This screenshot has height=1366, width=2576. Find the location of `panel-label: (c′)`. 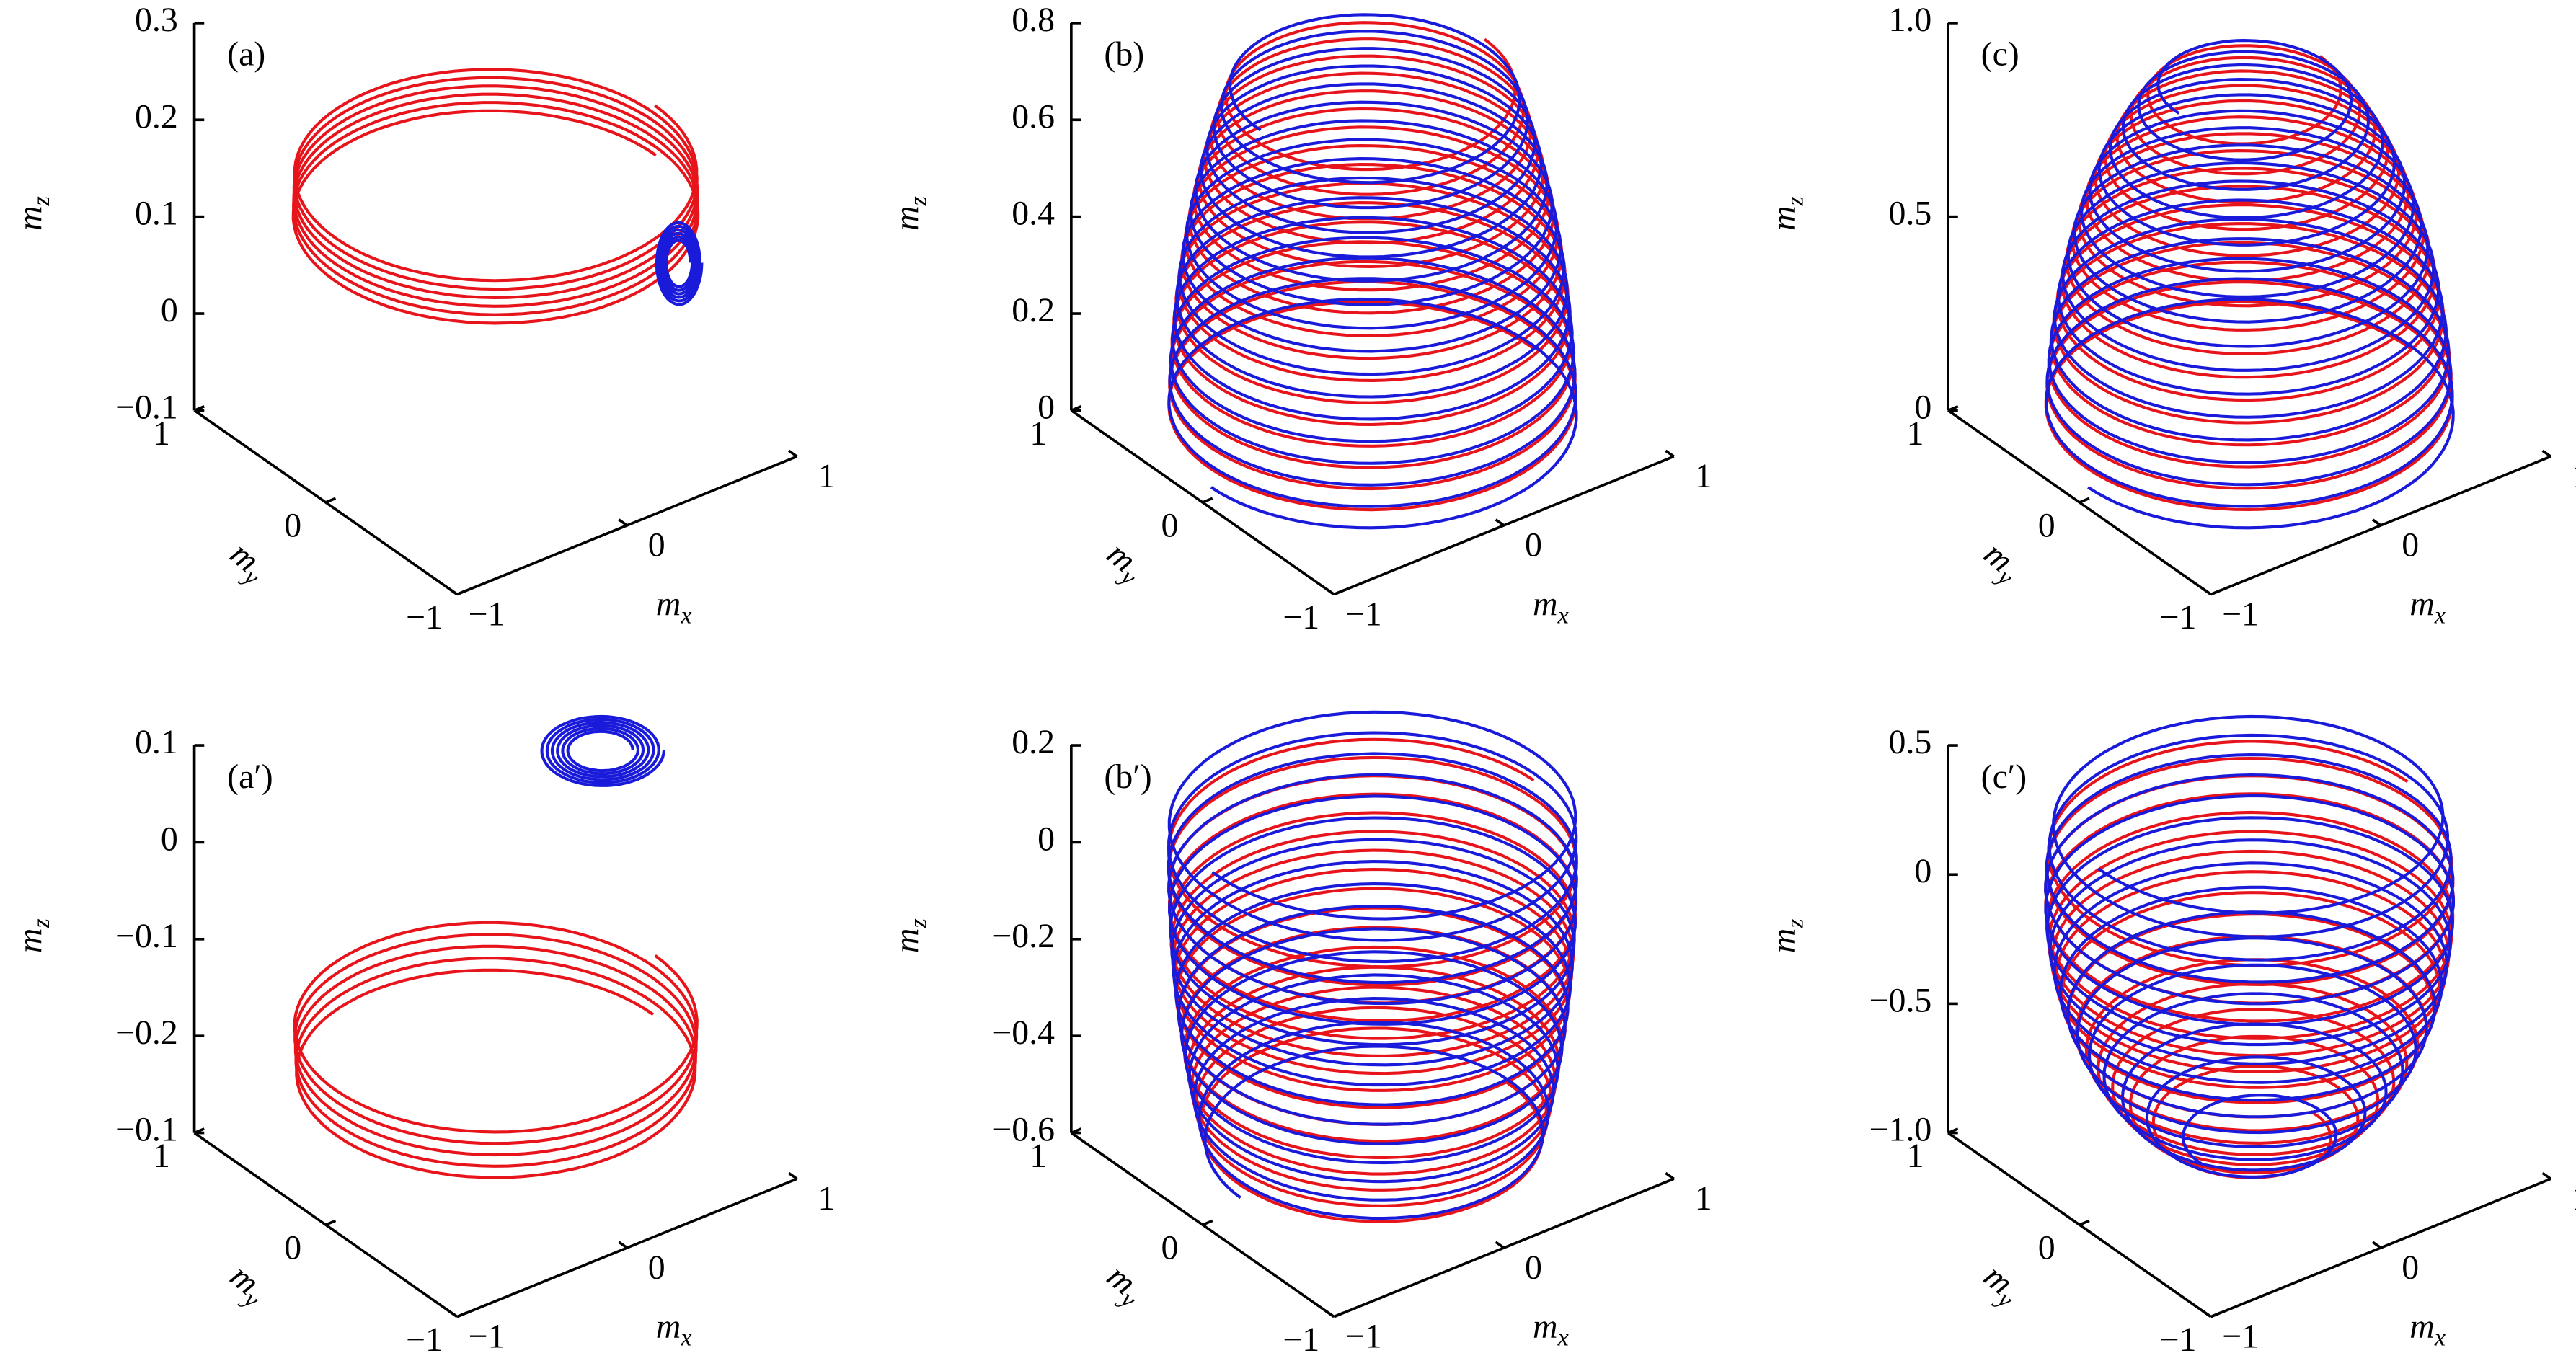

panel-label: (c′) is located at coordinates (2004, 777).